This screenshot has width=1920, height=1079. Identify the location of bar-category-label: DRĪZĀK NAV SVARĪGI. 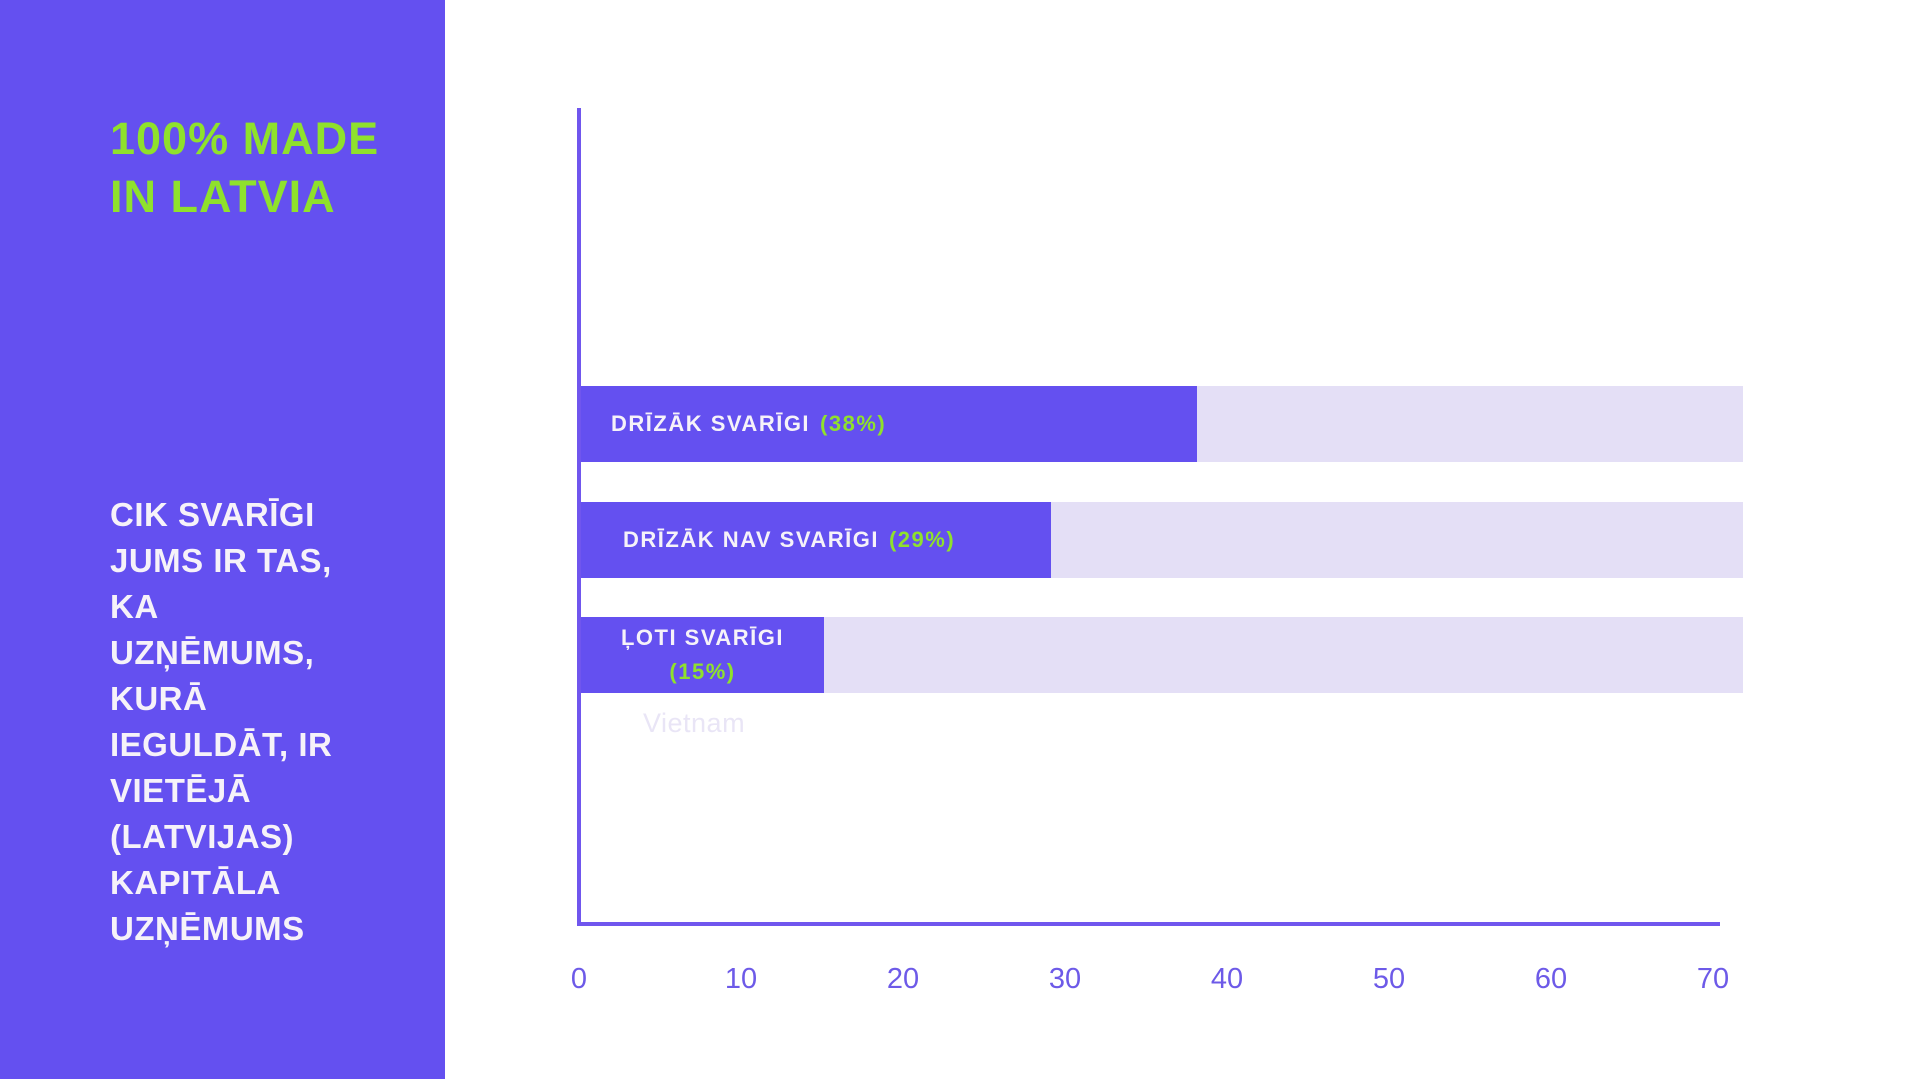
(751, 539).